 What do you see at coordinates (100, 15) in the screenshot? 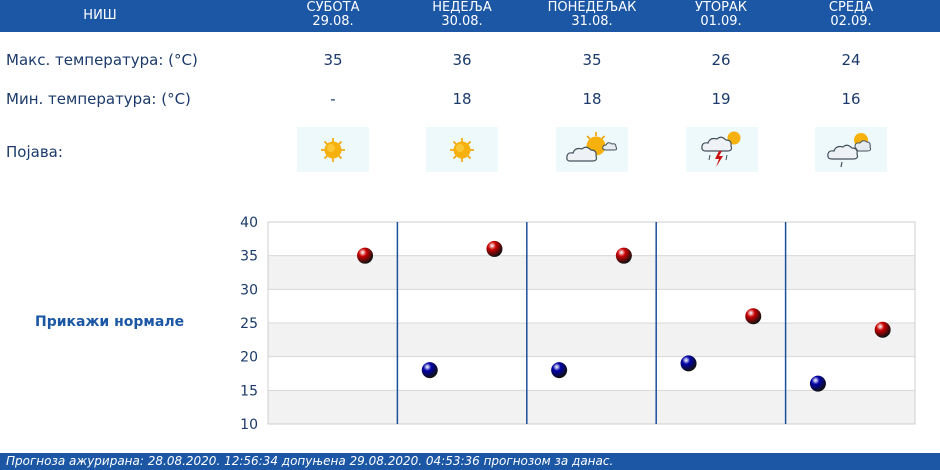
I see `city-name: НИШ` at bounding box center [100, 15].